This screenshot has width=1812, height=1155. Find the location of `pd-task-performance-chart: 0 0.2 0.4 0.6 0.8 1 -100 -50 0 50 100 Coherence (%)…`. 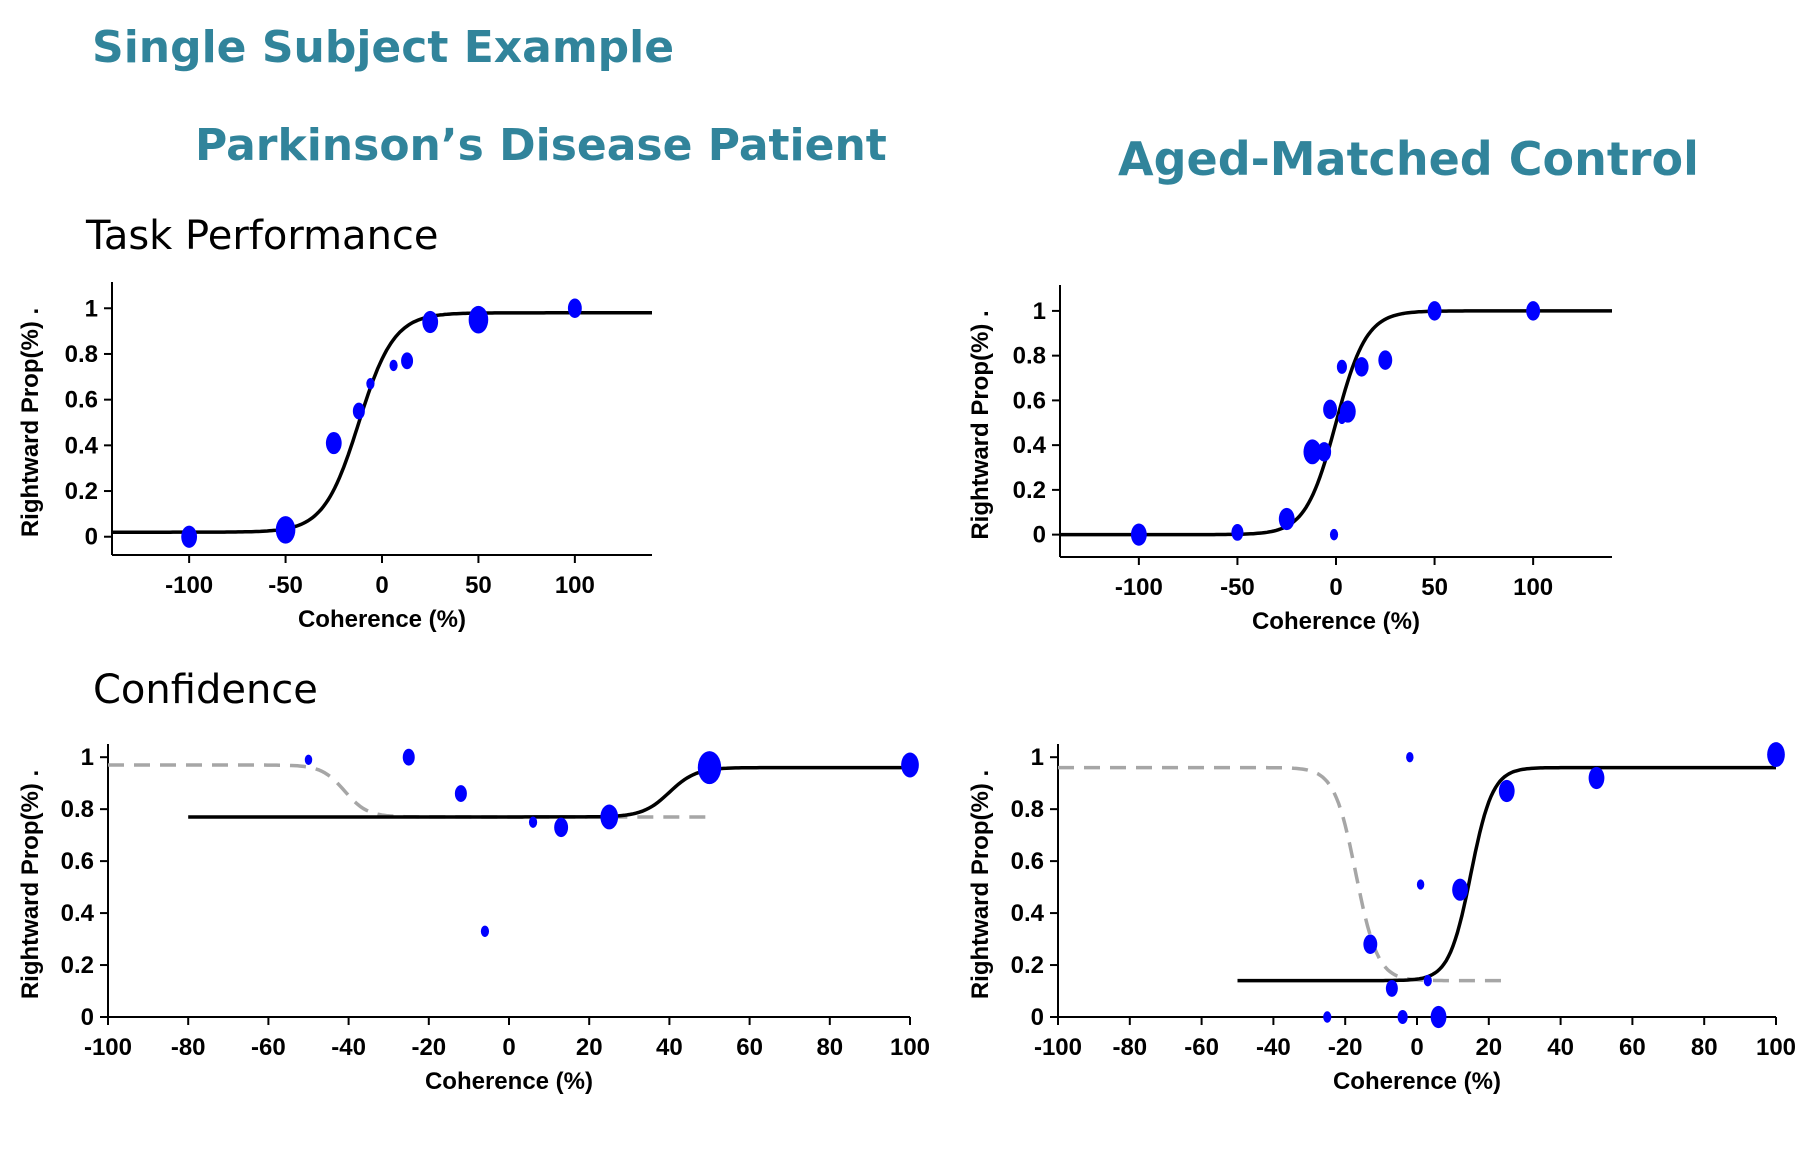

pd-task-performance-chart: 0 0.2 0.4 0.6 0.8 1 -100 -50 0 50 100 Coherence (%)… is located at coordinates (334, 457).